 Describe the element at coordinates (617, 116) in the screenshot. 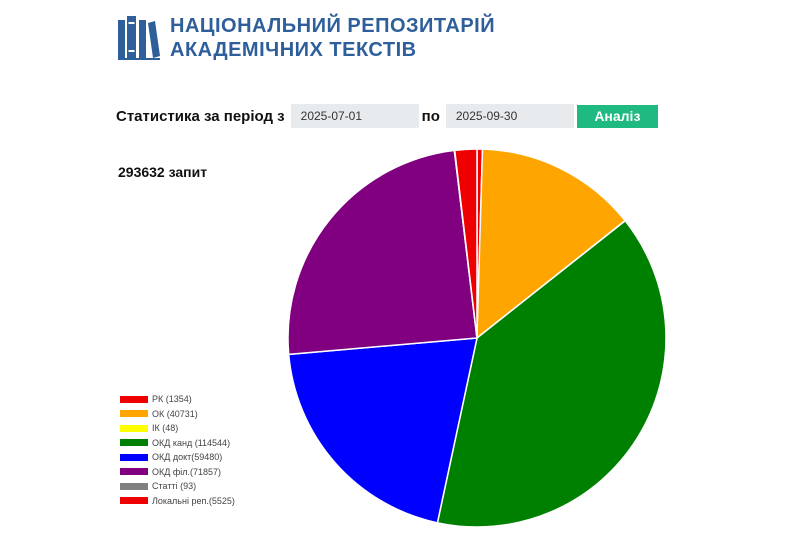

I see `analyze-button: Аналіз` at that location.